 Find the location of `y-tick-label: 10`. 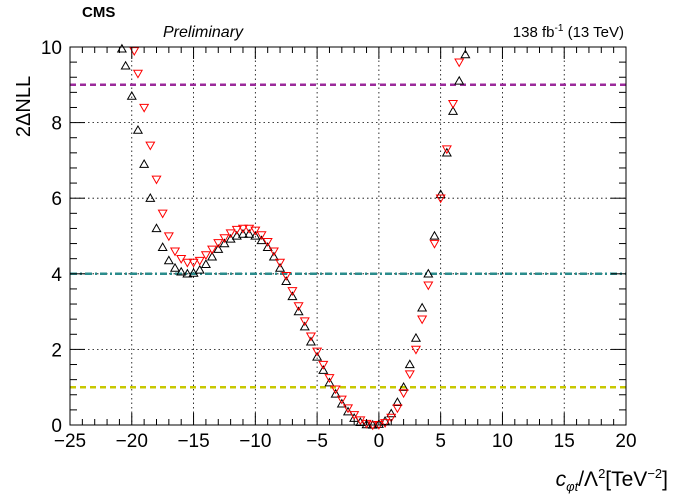

y-tick-label: 10 is located at coordinates (51, 48).